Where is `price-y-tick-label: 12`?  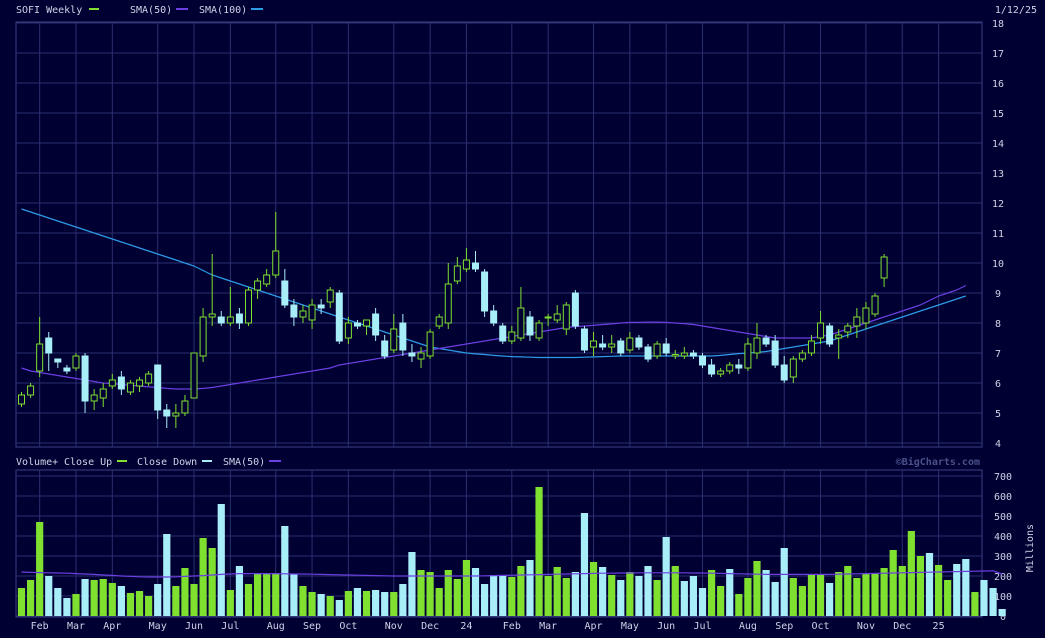 price-y-tick-label: 12 is located at coordinates (998, 204).